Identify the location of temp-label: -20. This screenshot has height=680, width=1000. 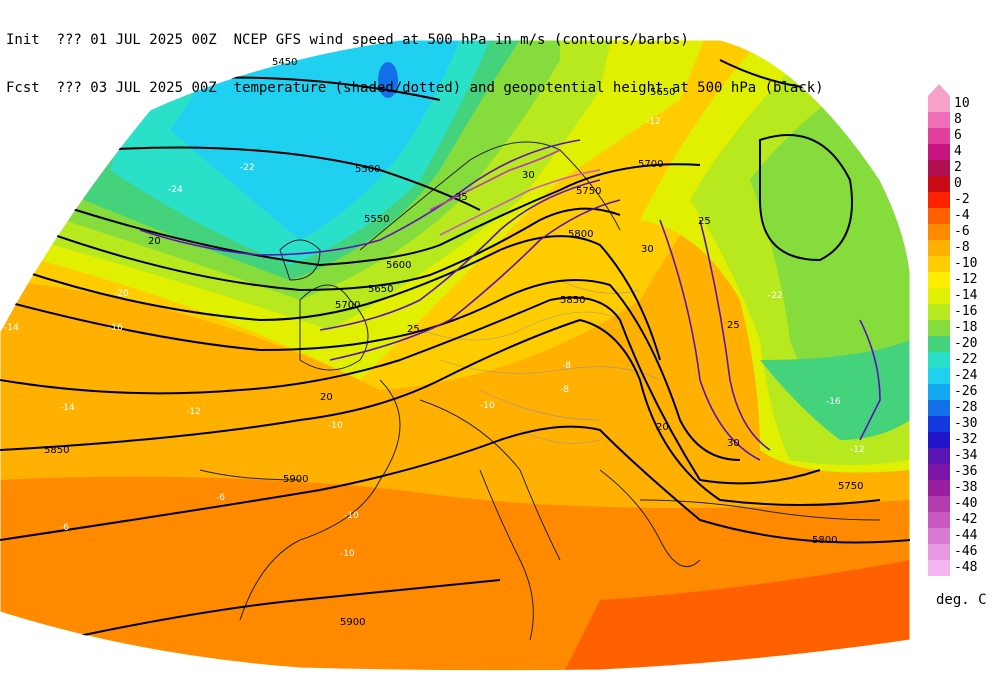
(121, 294).